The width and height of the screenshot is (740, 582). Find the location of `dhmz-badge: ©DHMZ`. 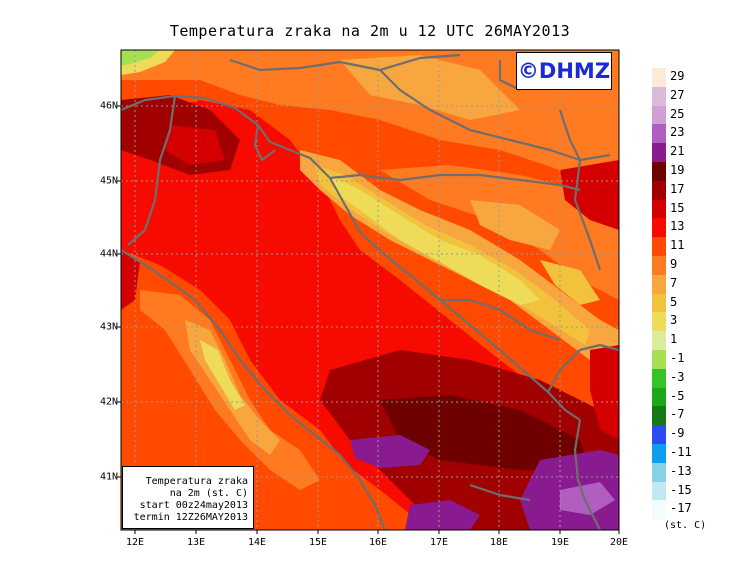

dhmz-badge: ©DHMZ is located at coordinates (564, 71).